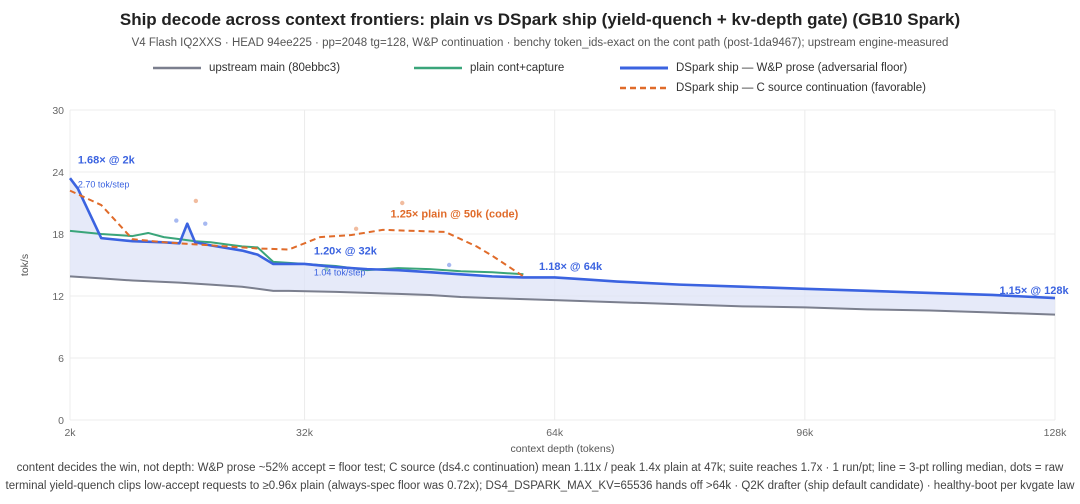  Describe the element at coordinates (58, 111) in the screenshot. I see `y-tick-label: 30` at that location.